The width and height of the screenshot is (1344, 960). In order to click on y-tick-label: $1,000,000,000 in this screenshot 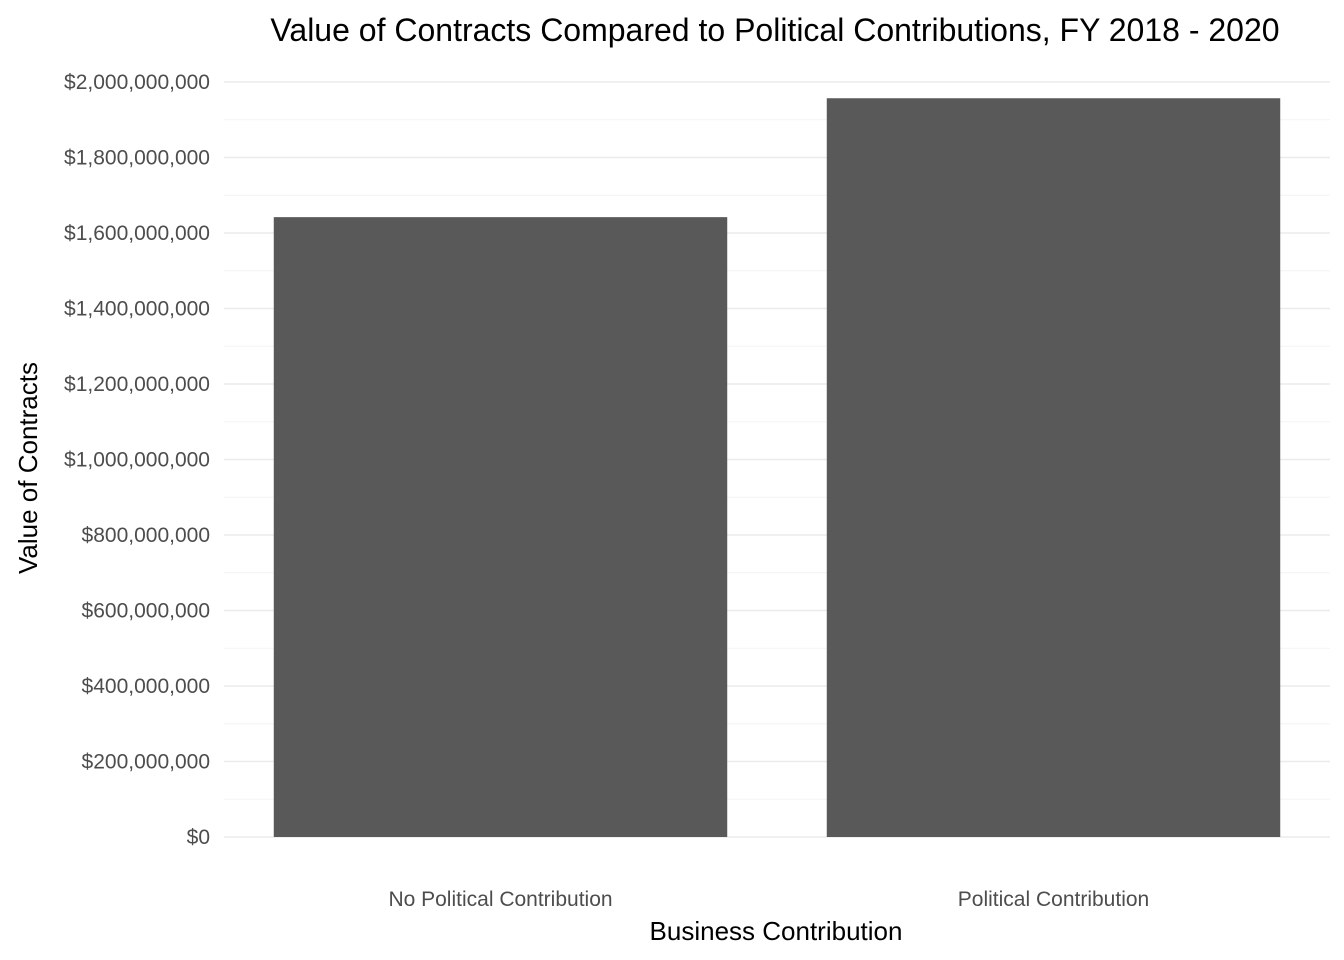, I will do `click(137, 460)`.